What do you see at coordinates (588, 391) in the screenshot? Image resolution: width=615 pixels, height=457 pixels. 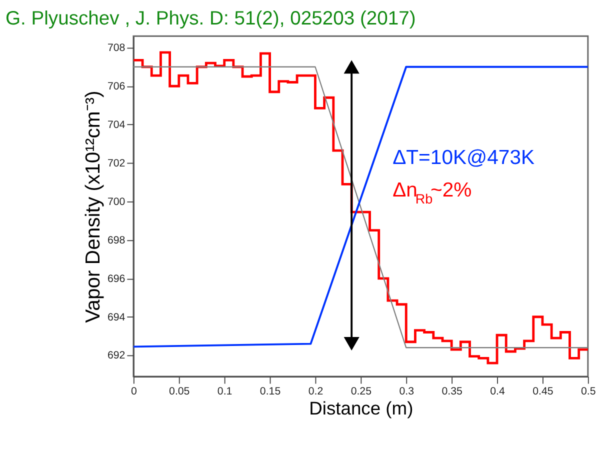 I see `x-tick-label: 0.5` at bounding box center [588, 391].